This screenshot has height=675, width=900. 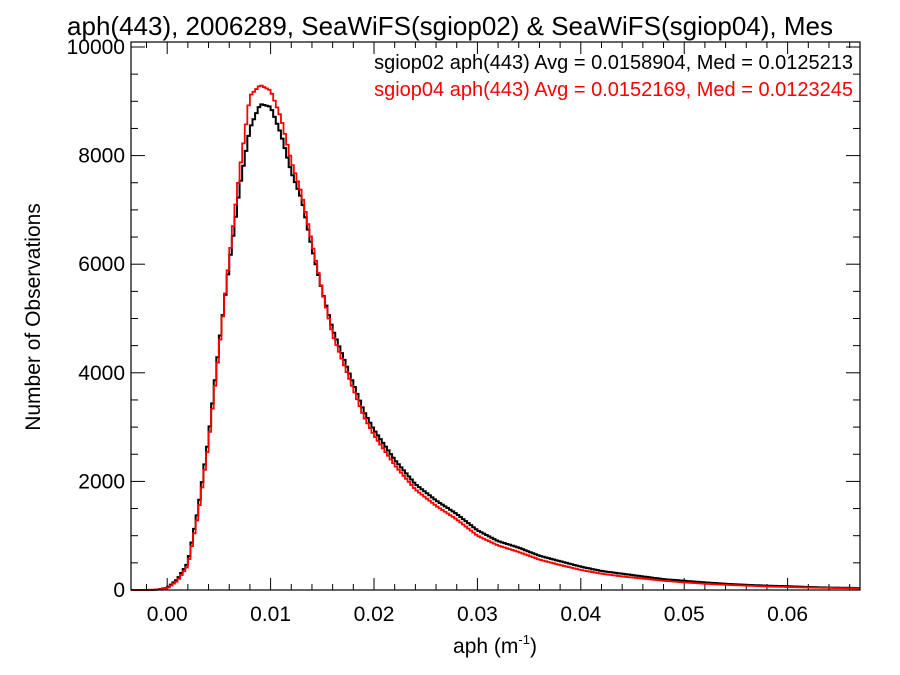 I want to click on x-axis-label-main: aph (m, so click(x=485, y=646).